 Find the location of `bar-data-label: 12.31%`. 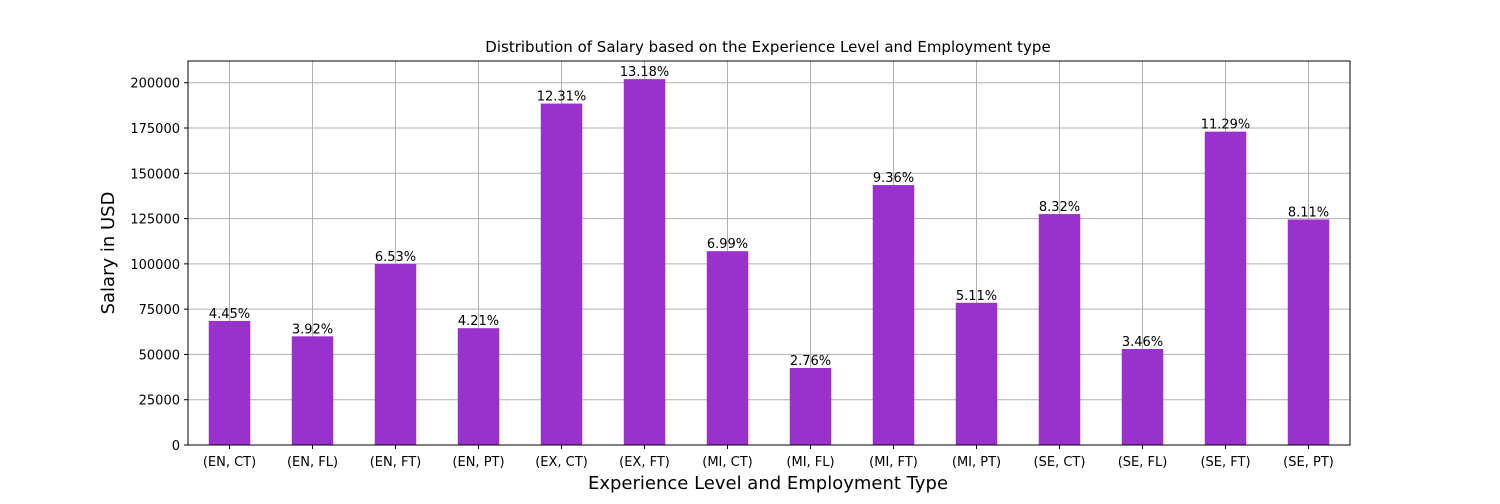

bar-data-label: 12.31% is located at coordinates (562, 97).